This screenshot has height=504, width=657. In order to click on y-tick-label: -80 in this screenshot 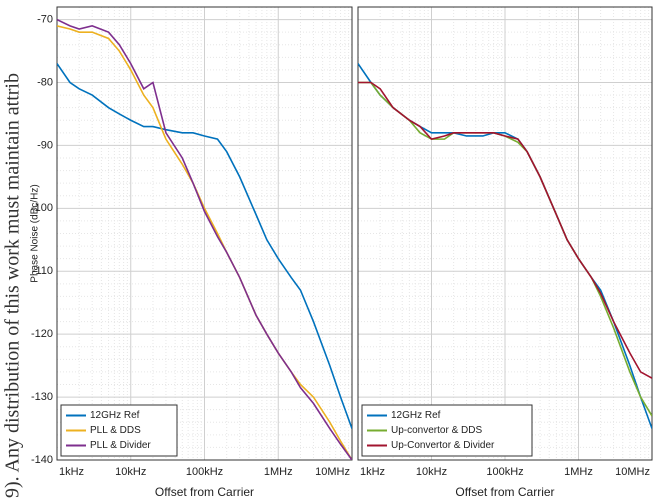, I will do `click(45, 82)`.